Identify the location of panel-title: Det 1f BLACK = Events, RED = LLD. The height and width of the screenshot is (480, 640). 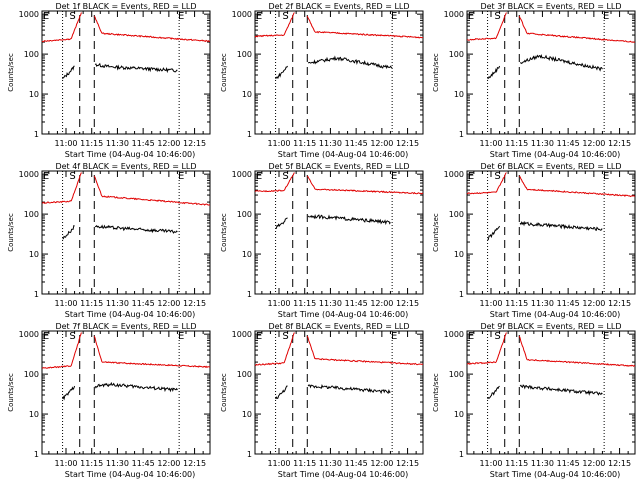
(125, 6).